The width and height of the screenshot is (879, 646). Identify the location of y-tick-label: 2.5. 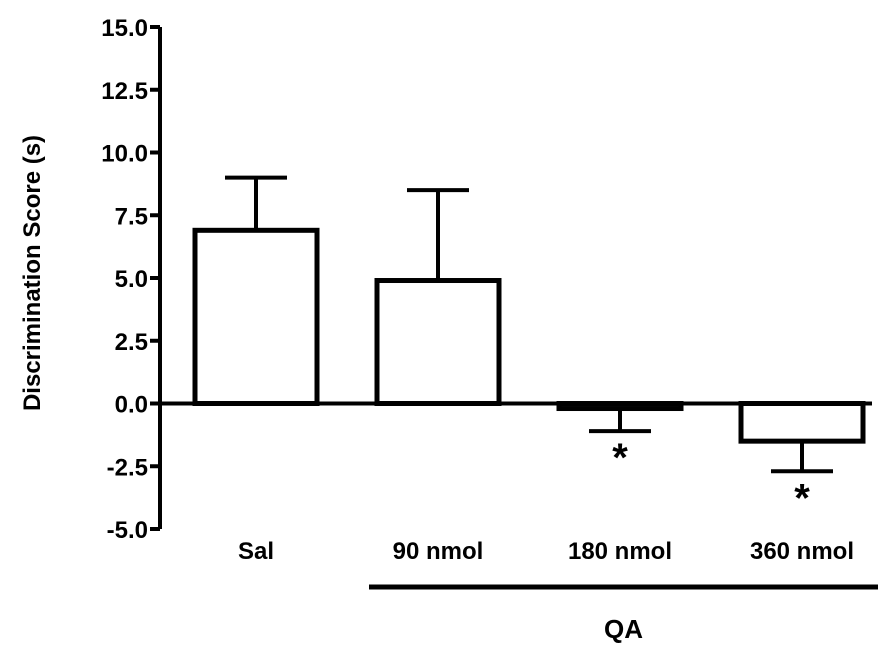
(131, 342).